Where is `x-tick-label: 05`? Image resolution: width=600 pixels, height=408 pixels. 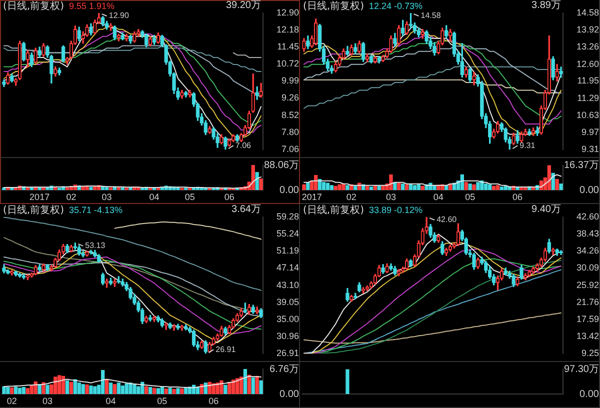 x-tick-label: 05 is located at coordinates (470, 197).